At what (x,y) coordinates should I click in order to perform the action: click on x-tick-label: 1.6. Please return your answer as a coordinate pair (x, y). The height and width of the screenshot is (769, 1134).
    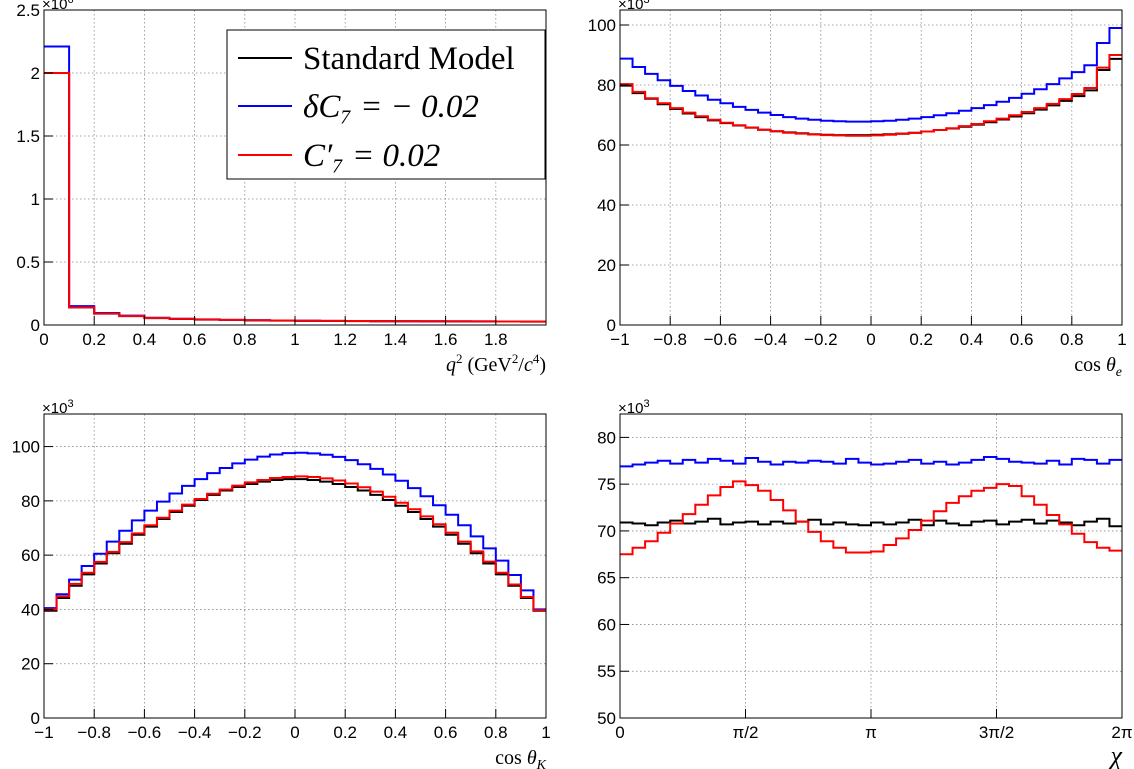
    Looking at the image, I should click on (446, 339).